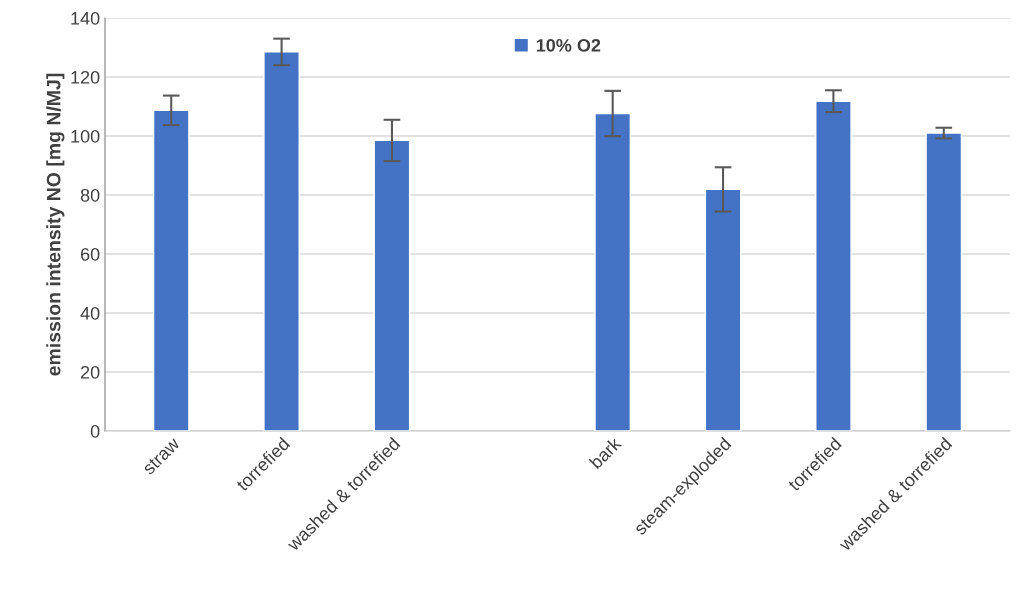 This screenshot has height=597, width=1016. Describe the element at coordinates (95, 431) in the screenshot. I see `y-tick-label: 0` at that location.